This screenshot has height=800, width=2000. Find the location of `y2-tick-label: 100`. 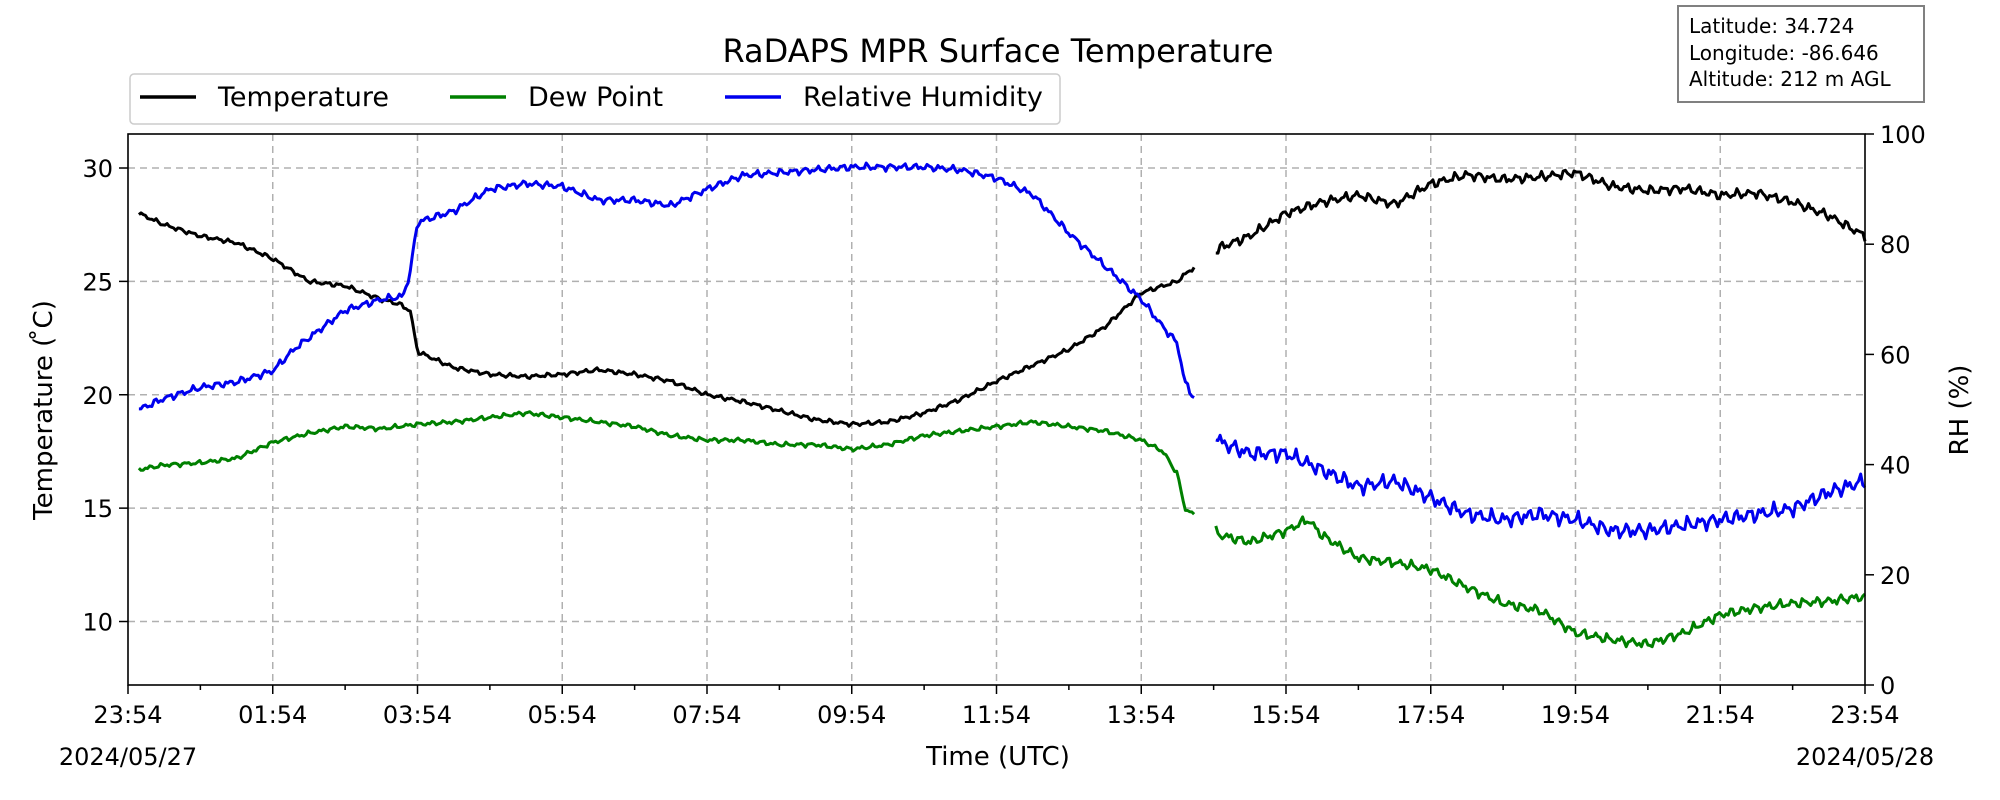

y2-tick-label: 100 is located at coordinates (1903, 135).